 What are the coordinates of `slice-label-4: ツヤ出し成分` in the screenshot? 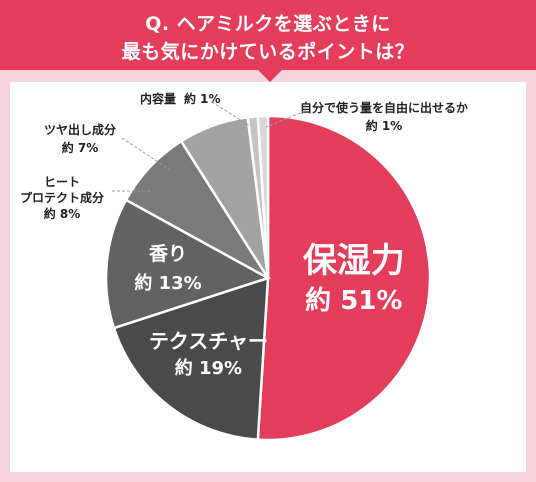 It's located at (80, 129).